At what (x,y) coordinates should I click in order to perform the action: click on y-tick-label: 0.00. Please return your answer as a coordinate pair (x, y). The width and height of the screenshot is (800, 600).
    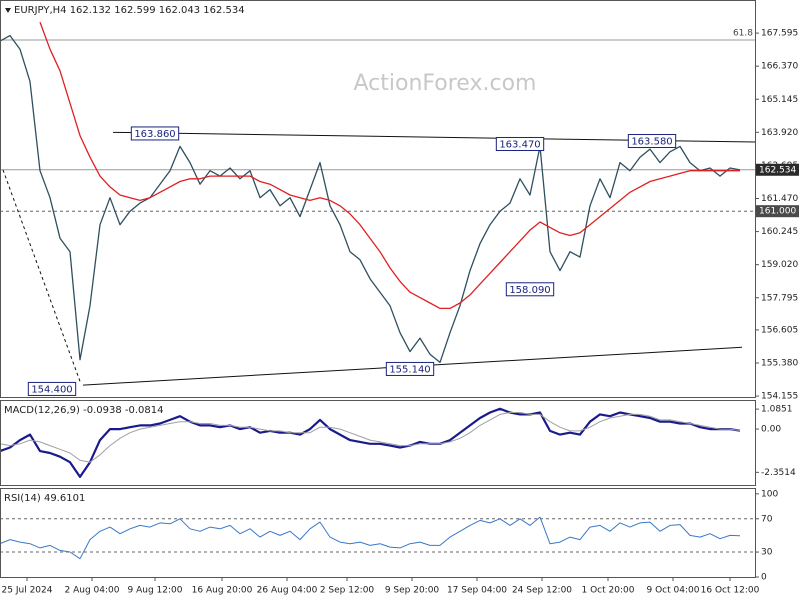
    Looking at the image, I should click on (771, 430).